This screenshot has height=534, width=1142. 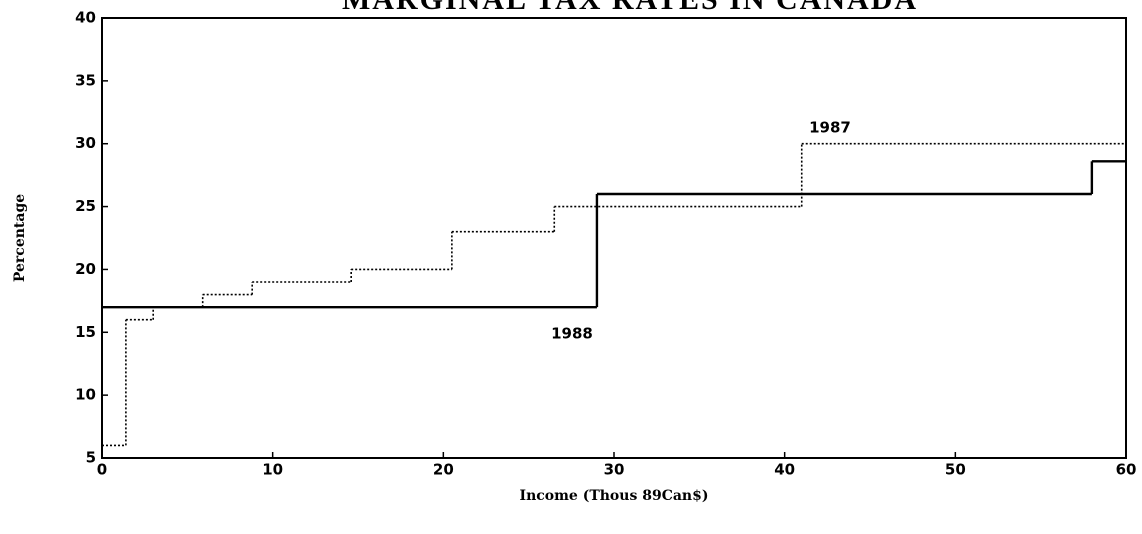 What do you see at coordinates (272, 470) in the screenshot?
I see `x-tick-label: 10` at bounding box center [272, 470].